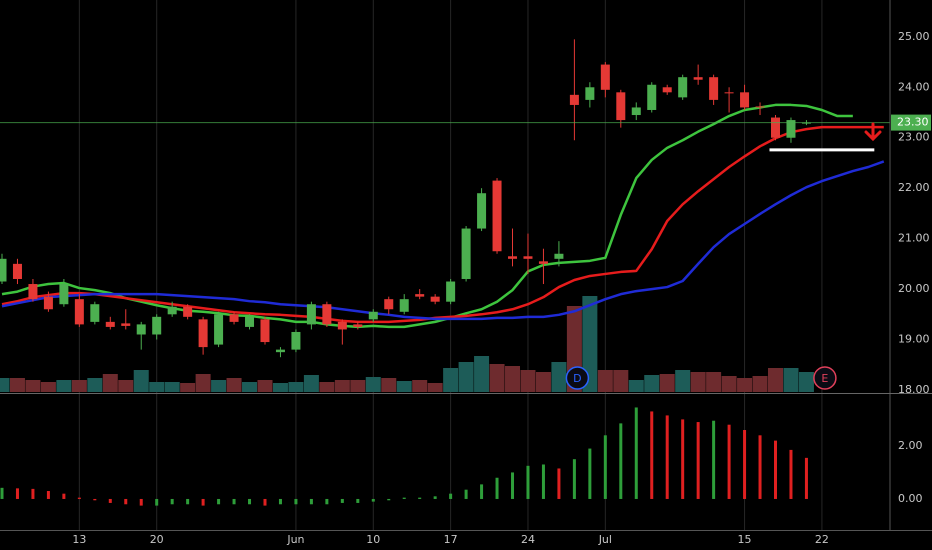 The image size is (932, 550). What do you see at coordinates (914, 339) in the screenshot?
I see `y-tick-label: 19.00` at bounding box center [914, 339].